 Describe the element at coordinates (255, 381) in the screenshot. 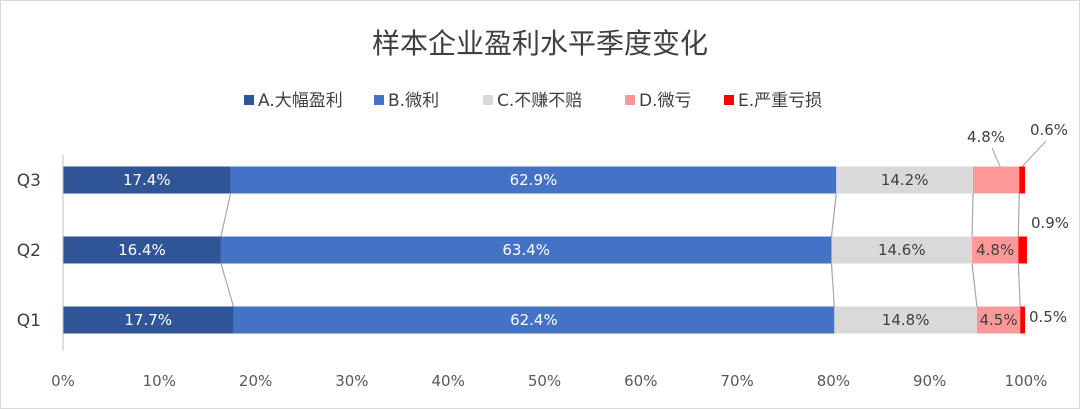

I see `x-tick-label-2: 20%` at that location.